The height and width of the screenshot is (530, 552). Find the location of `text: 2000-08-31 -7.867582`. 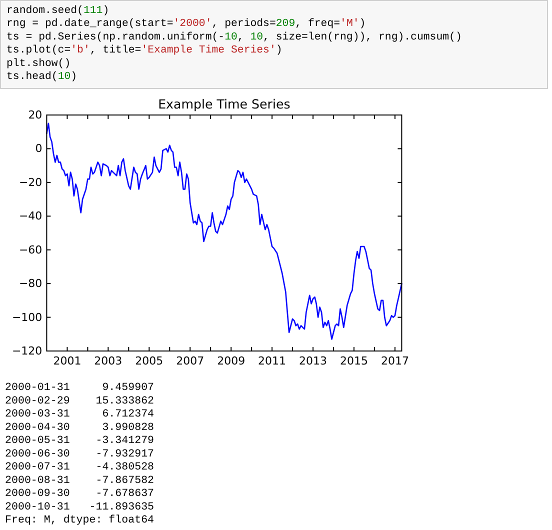

text: 2000-08-31 -7.867582 is located at coordinates (79, 480).